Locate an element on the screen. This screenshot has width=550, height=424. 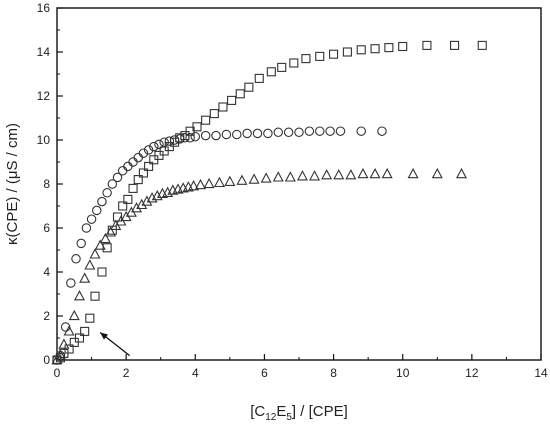
x-axis-label-part: ] / [CPE] is located at coordinates (320, 411).